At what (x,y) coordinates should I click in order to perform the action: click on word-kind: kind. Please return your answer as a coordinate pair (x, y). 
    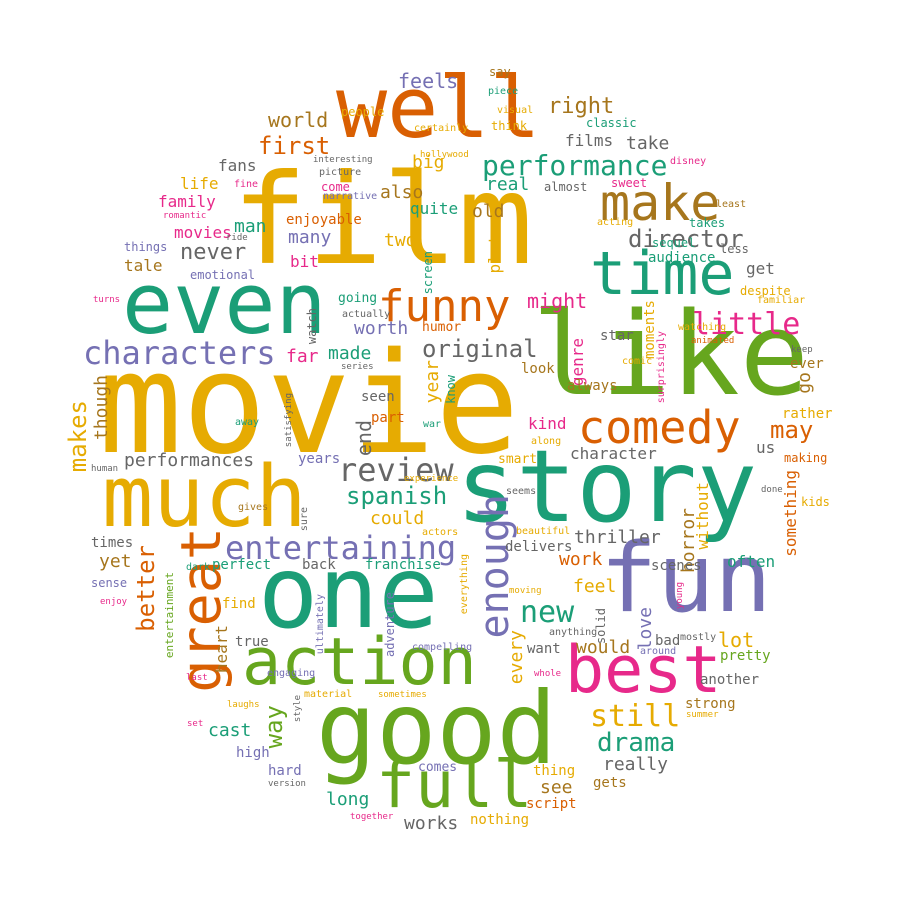
    Looking at the image, I should click on (547, 423).